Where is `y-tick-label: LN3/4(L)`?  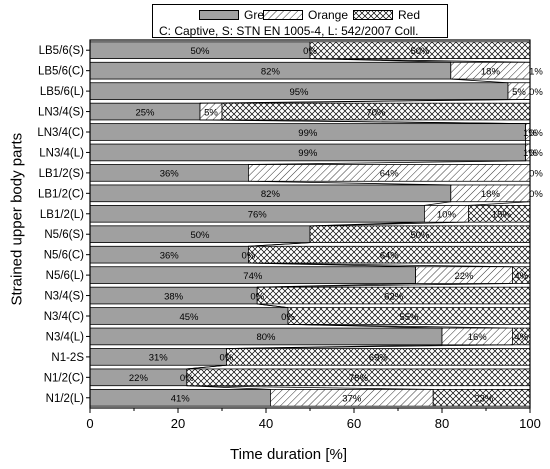 y-tick-label: LN3/4(L) is located at coordinates (61, 153).